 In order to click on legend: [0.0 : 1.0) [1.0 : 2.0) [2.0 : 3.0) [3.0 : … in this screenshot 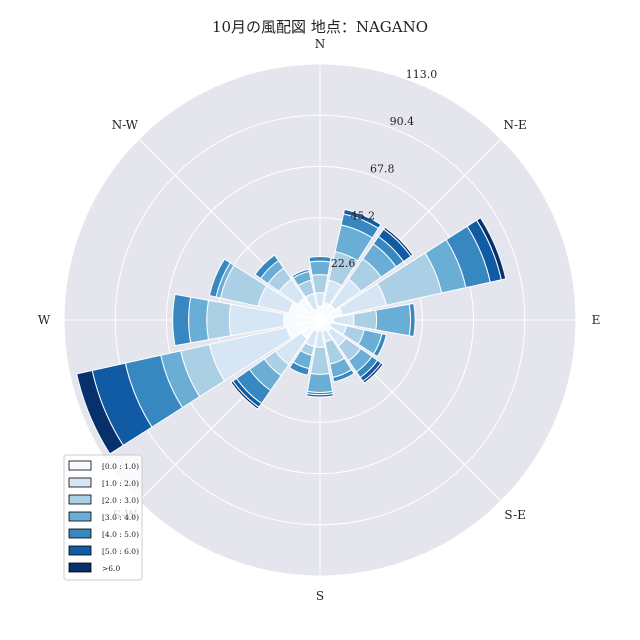, I will do `click(103, 517)`.